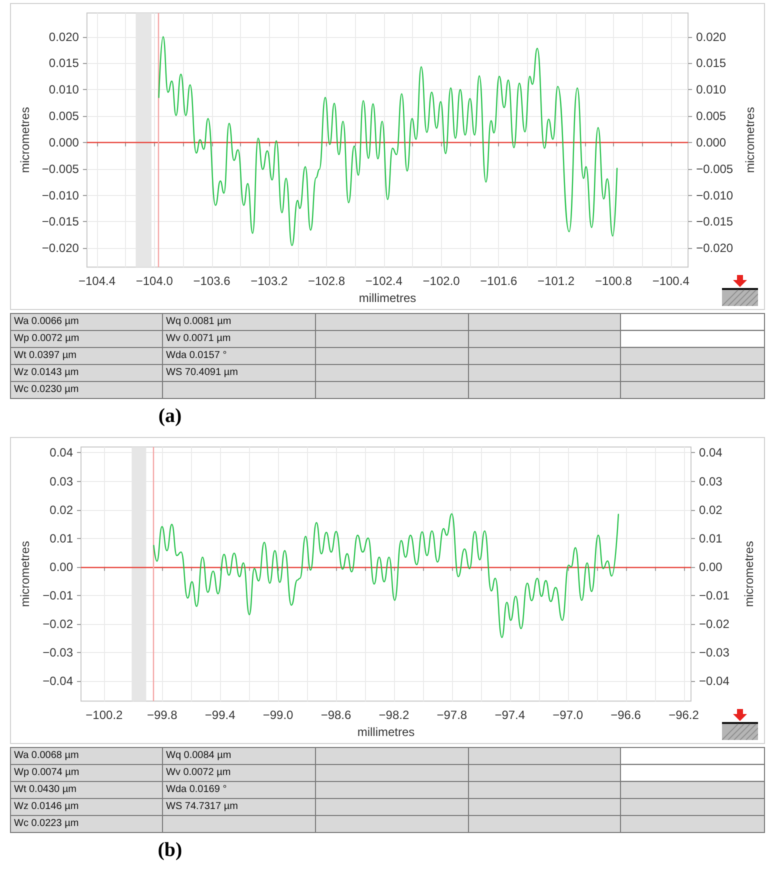  What do you see at coordinates (613, 281) in the screenshot?
I see `x-tick-label: −100.8` at bounding box center [613, 281].